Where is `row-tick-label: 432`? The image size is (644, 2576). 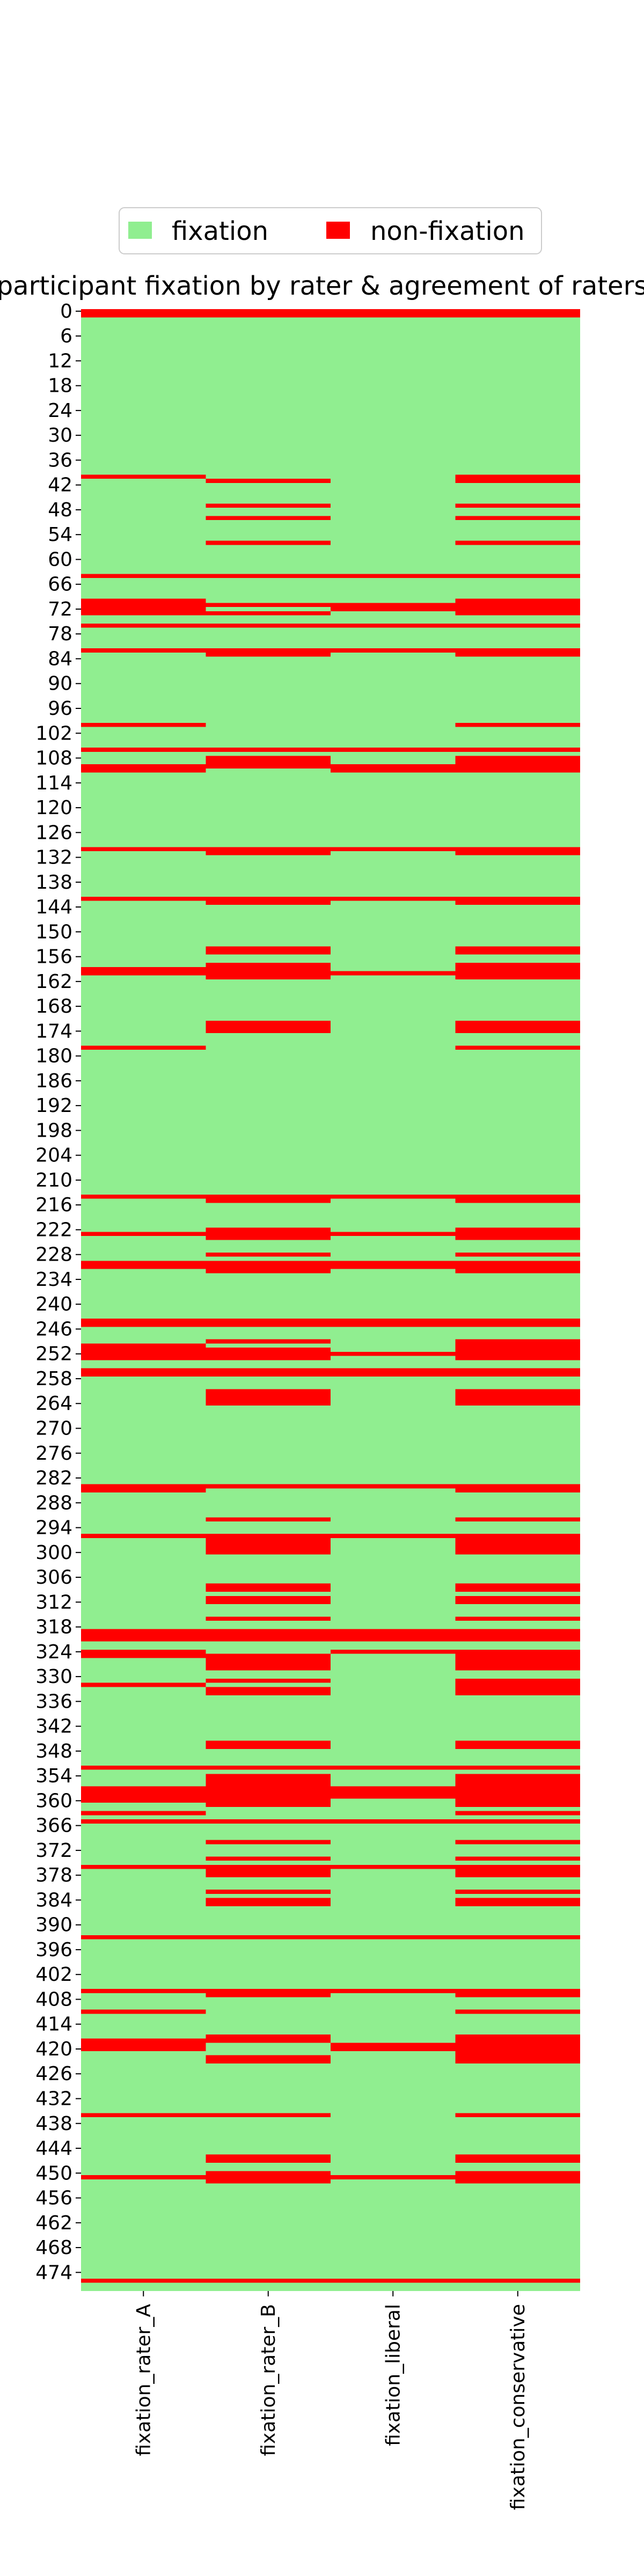 row-tick-label: 432 is located at coordinates (53, 2099).